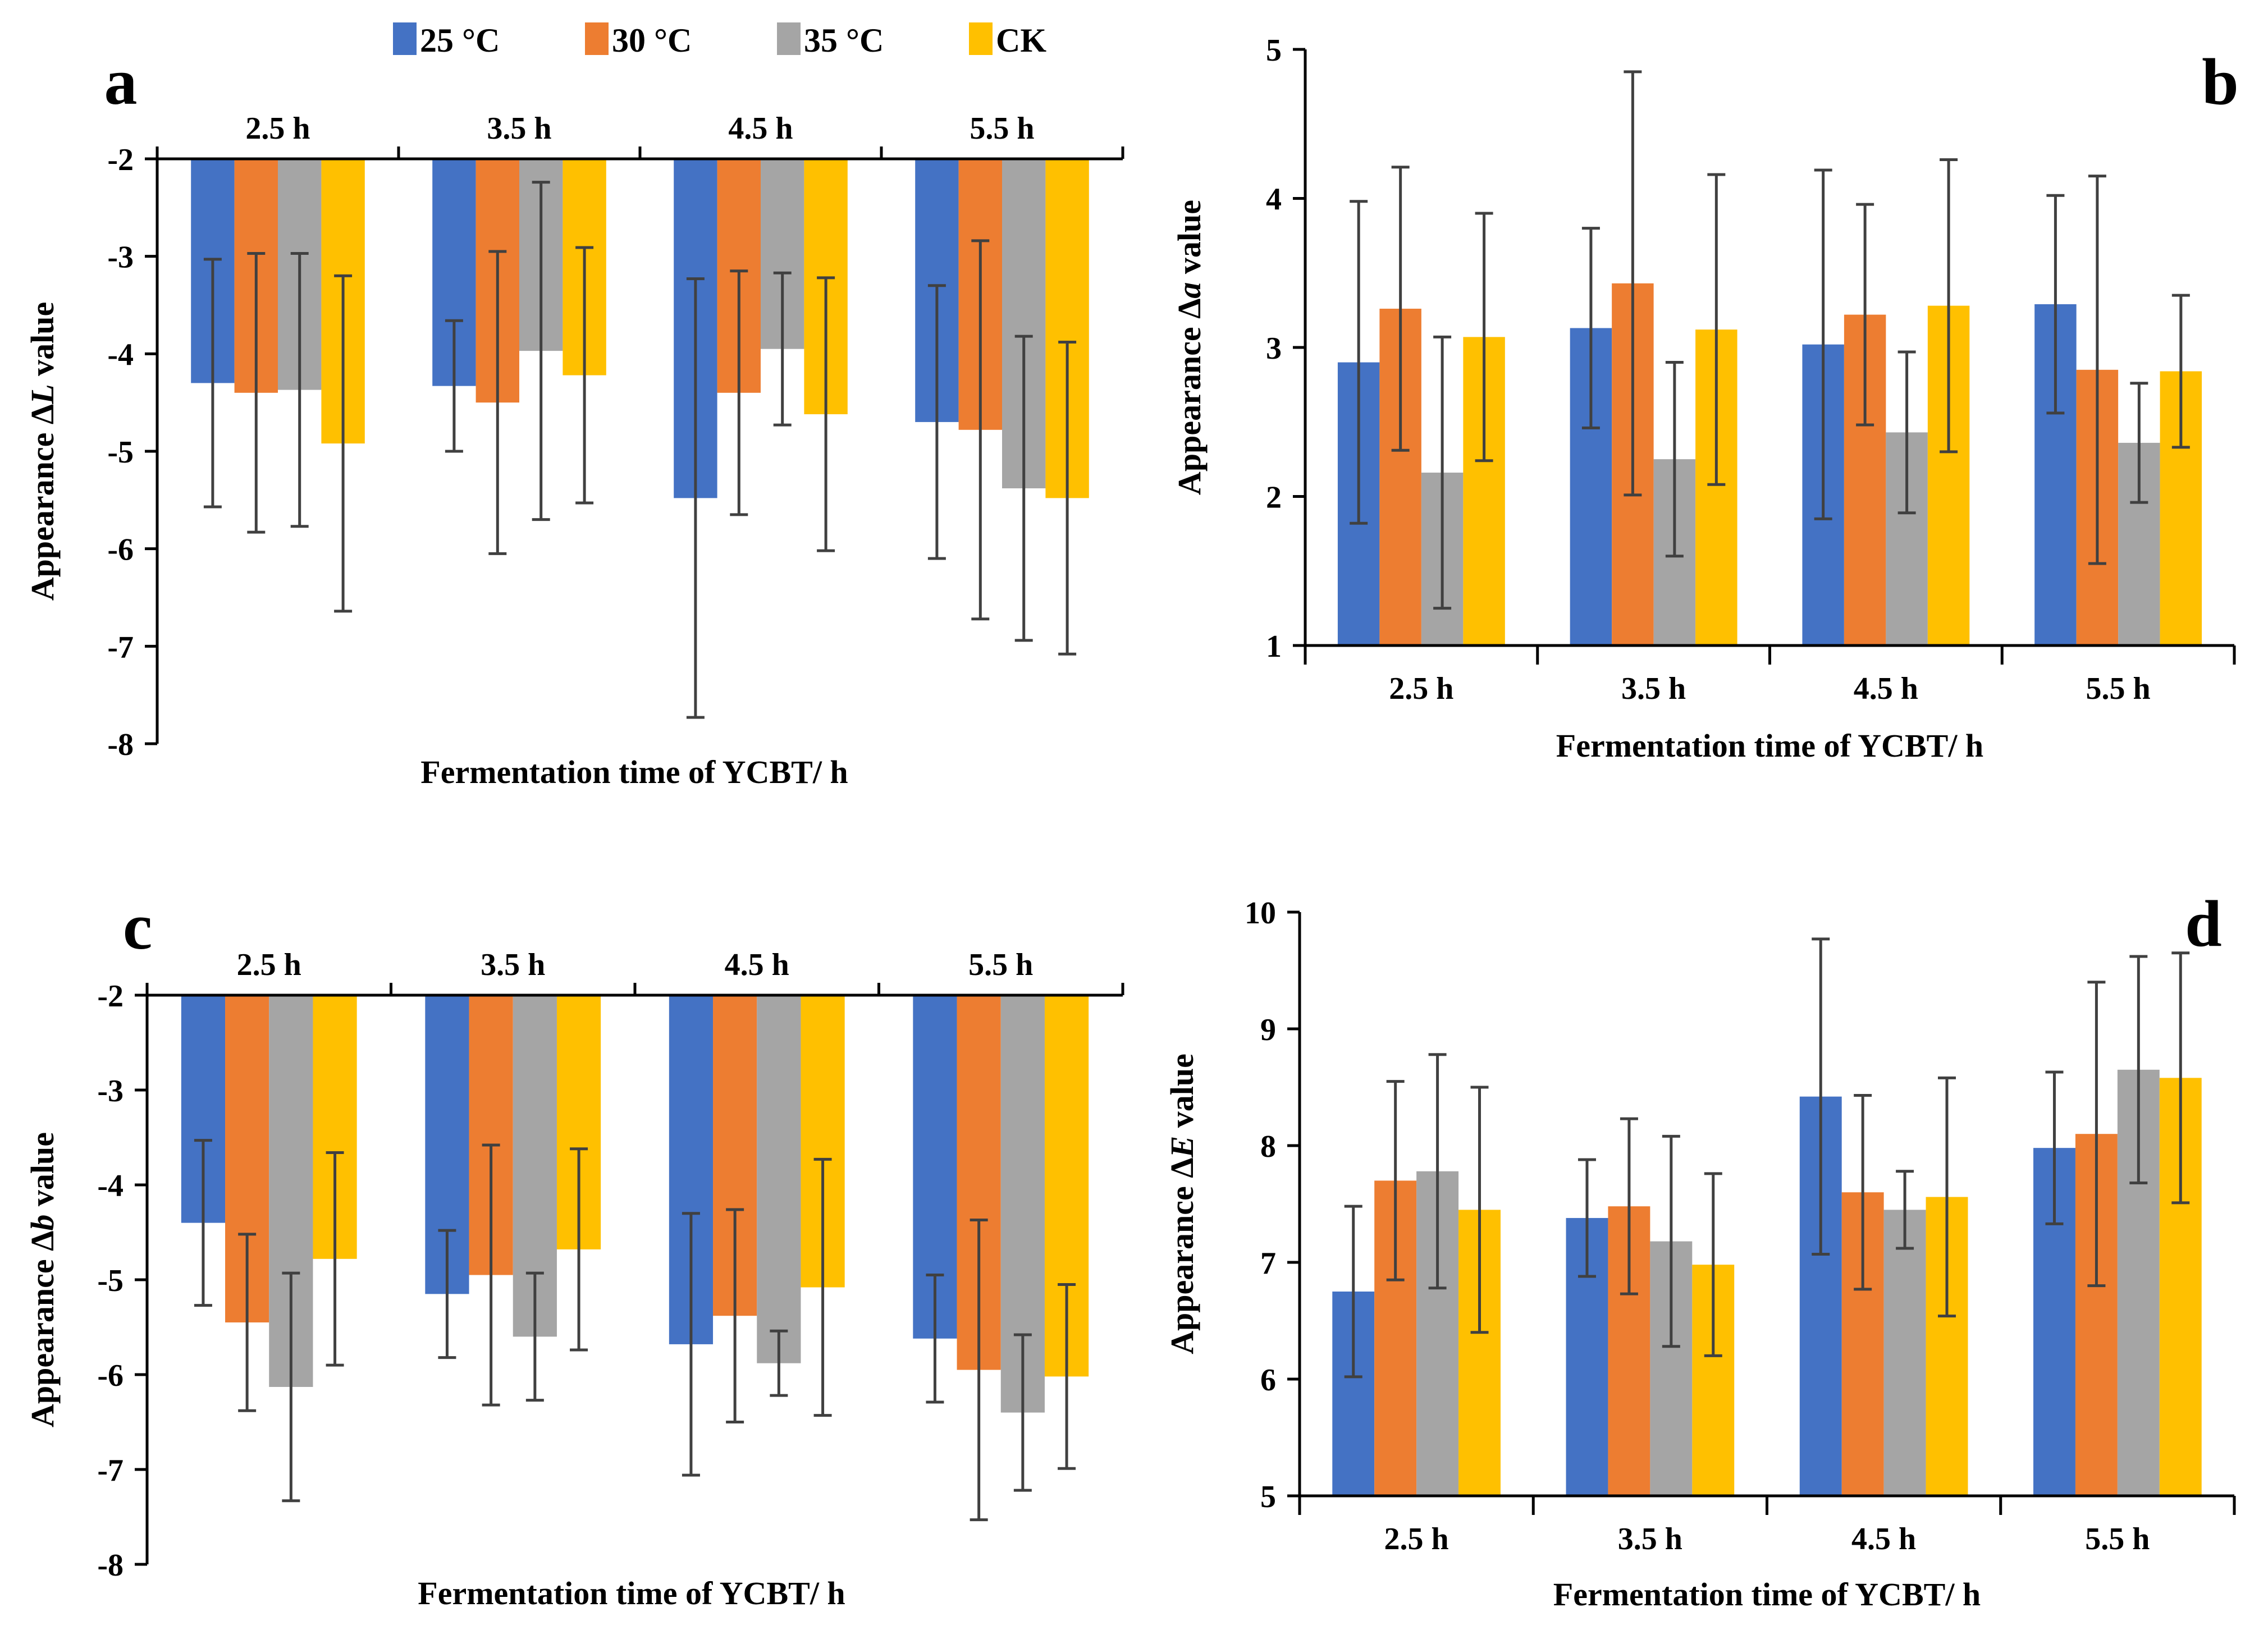 This screenshot has width=2268, height=1630. What do you see at coordinates (1021, 40) in the screenshot?
I see `legend-label-ck: CK` at bounding box center [1021, 40].